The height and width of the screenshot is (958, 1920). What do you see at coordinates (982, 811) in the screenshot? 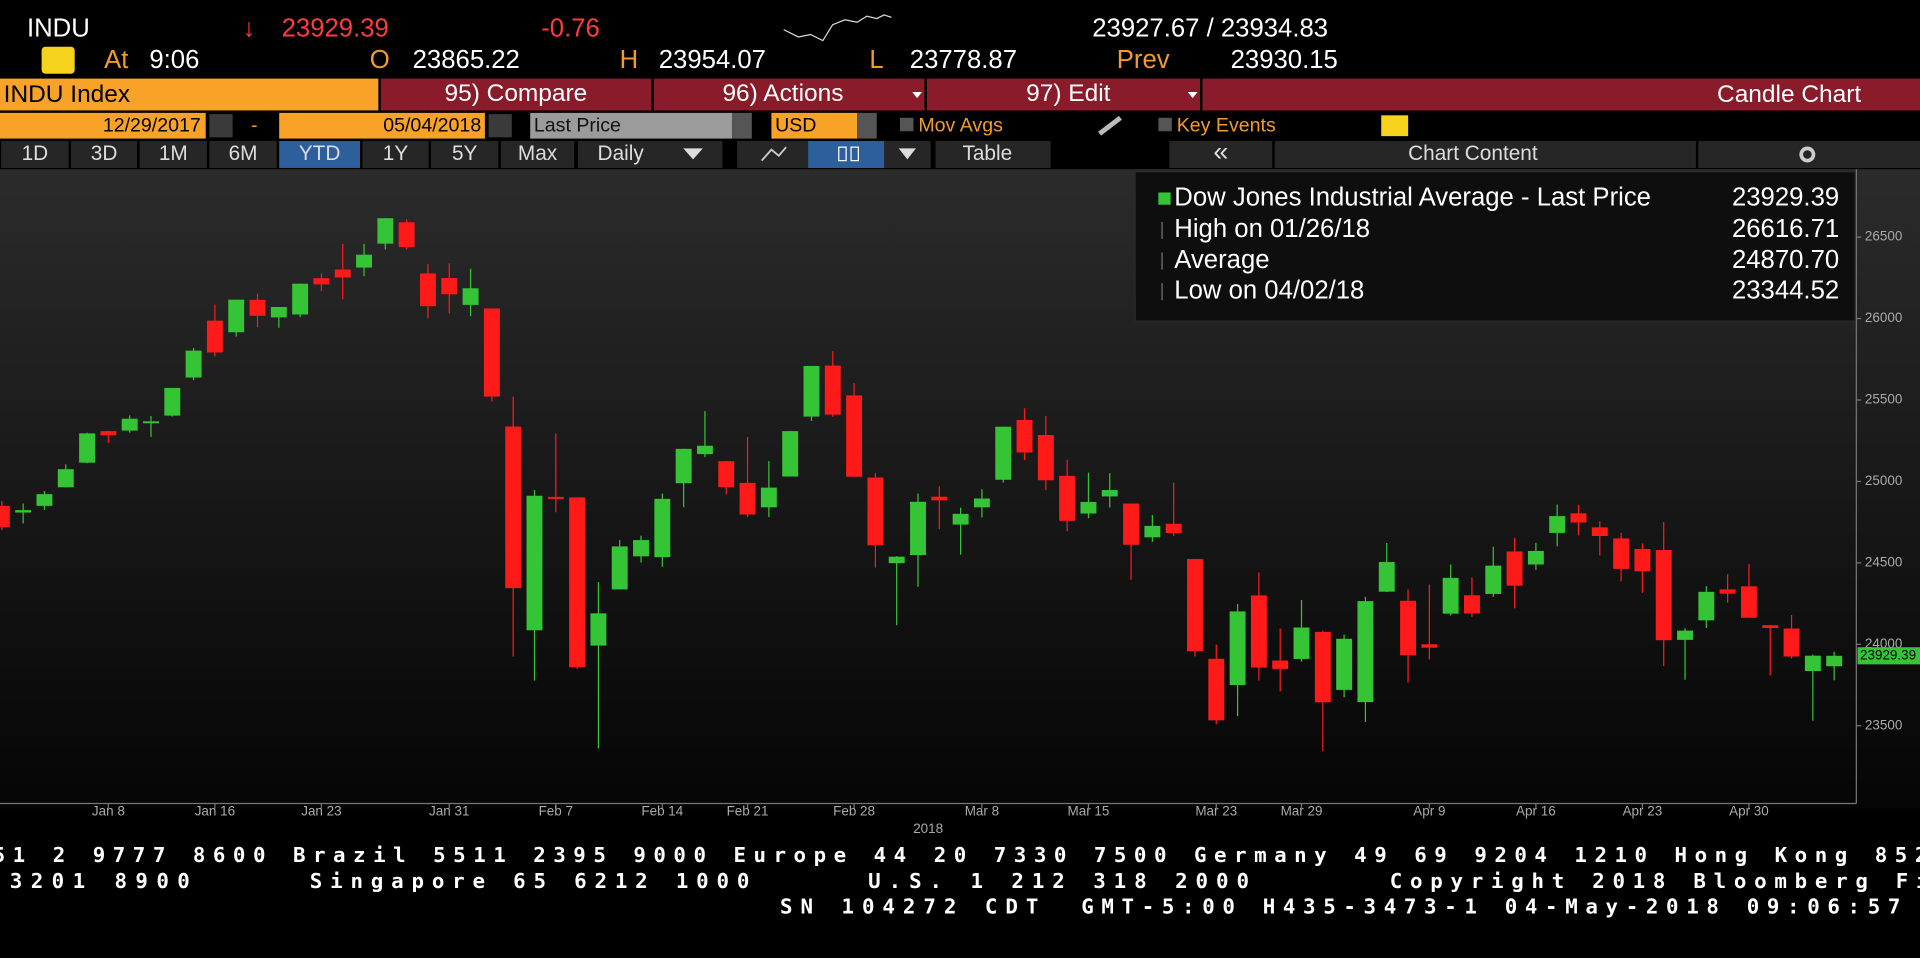
I see `x-tick-label: Mar 8` at bounding box center [982, 811].